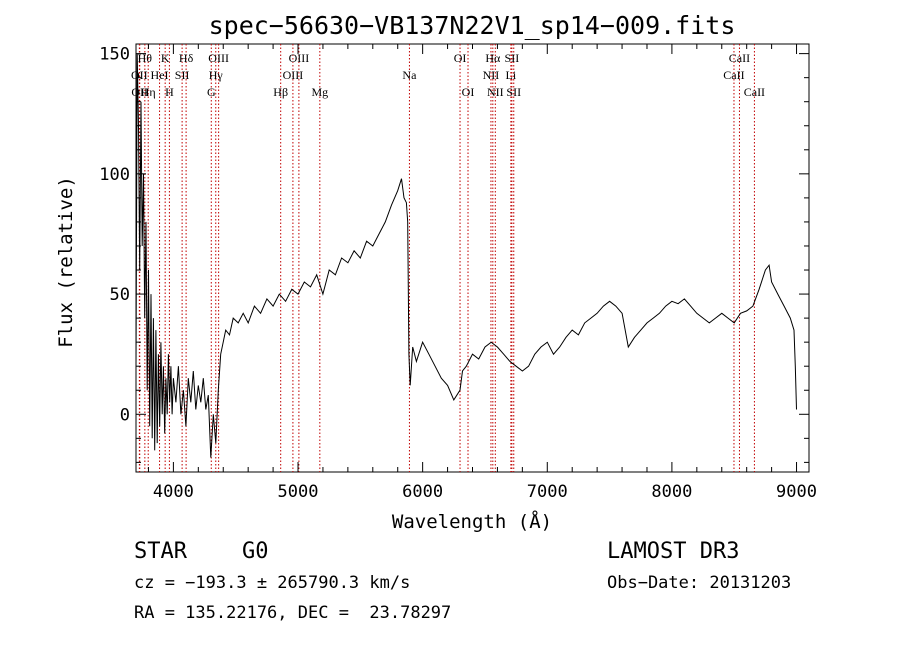  What do you see at coordinates (409, 75) in the screenshot?
I see `line-marker-label: Na` at bounding box center [409, 75].